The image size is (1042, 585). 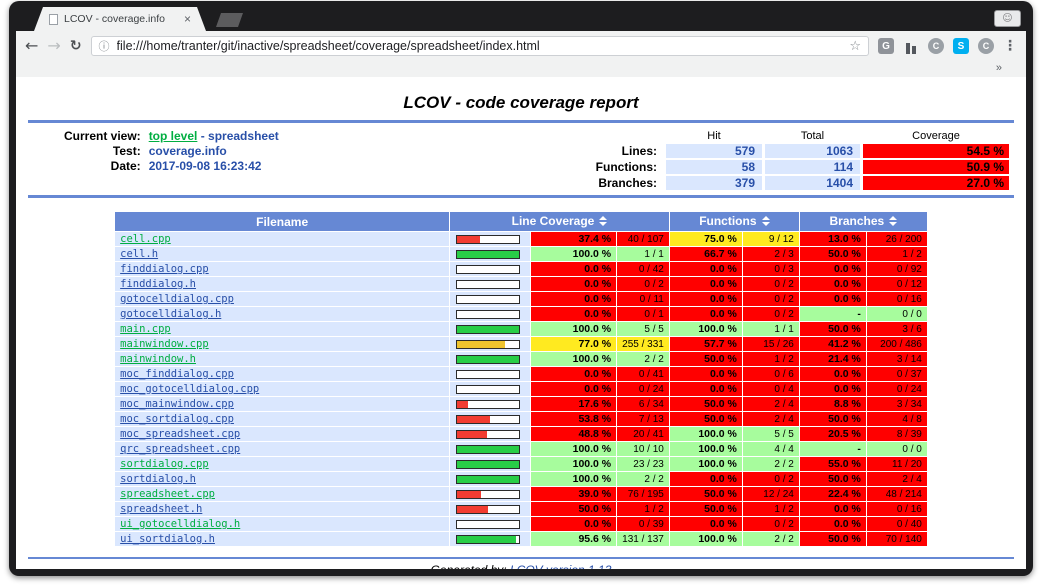 What do you see at coordinates (855, 46) in the screenshot?
I see `bookmark-star-icon: ☆` at bounding box center [855, 46].